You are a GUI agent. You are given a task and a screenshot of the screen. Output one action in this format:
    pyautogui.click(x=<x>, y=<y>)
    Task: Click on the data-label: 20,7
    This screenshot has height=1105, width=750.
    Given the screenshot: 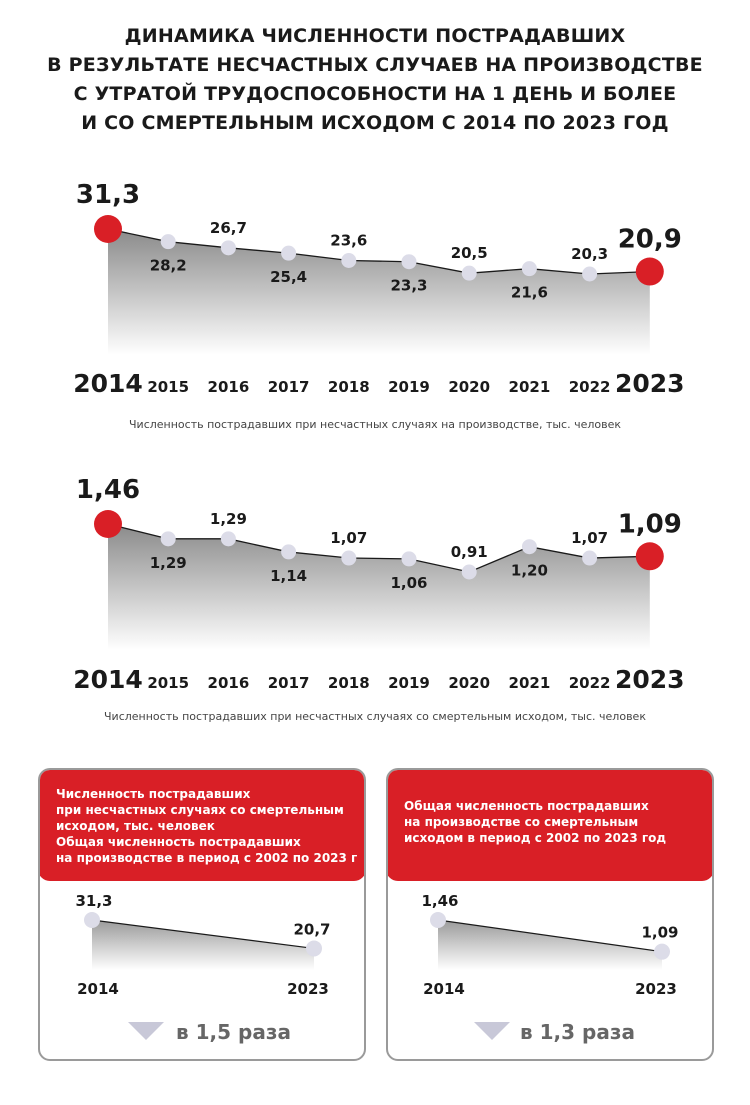 What is the action you would take?
    pyautogui.click(x=311, y=929)
    